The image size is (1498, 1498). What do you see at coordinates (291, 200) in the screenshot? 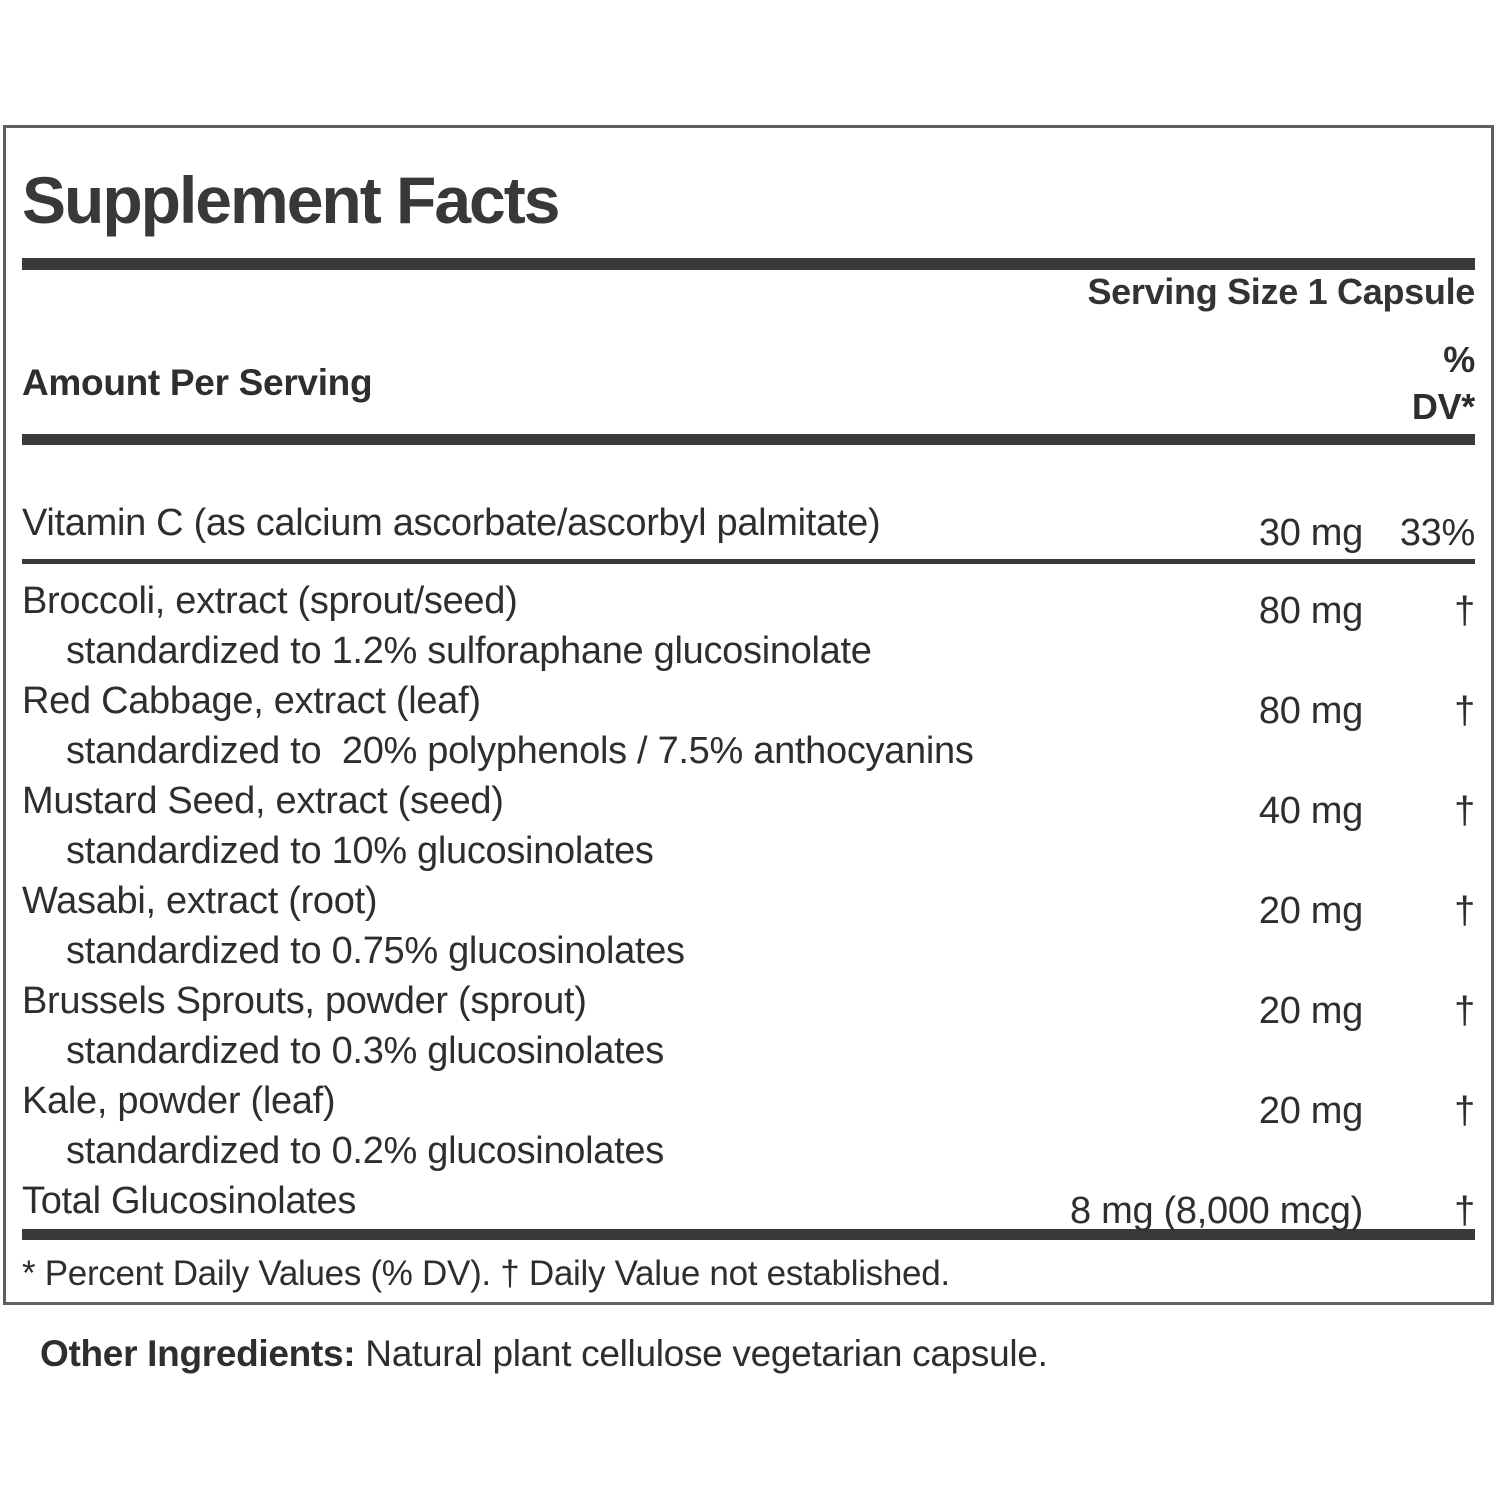
I see `label-title: Supplement Facts` at bounding box center [291, 200].